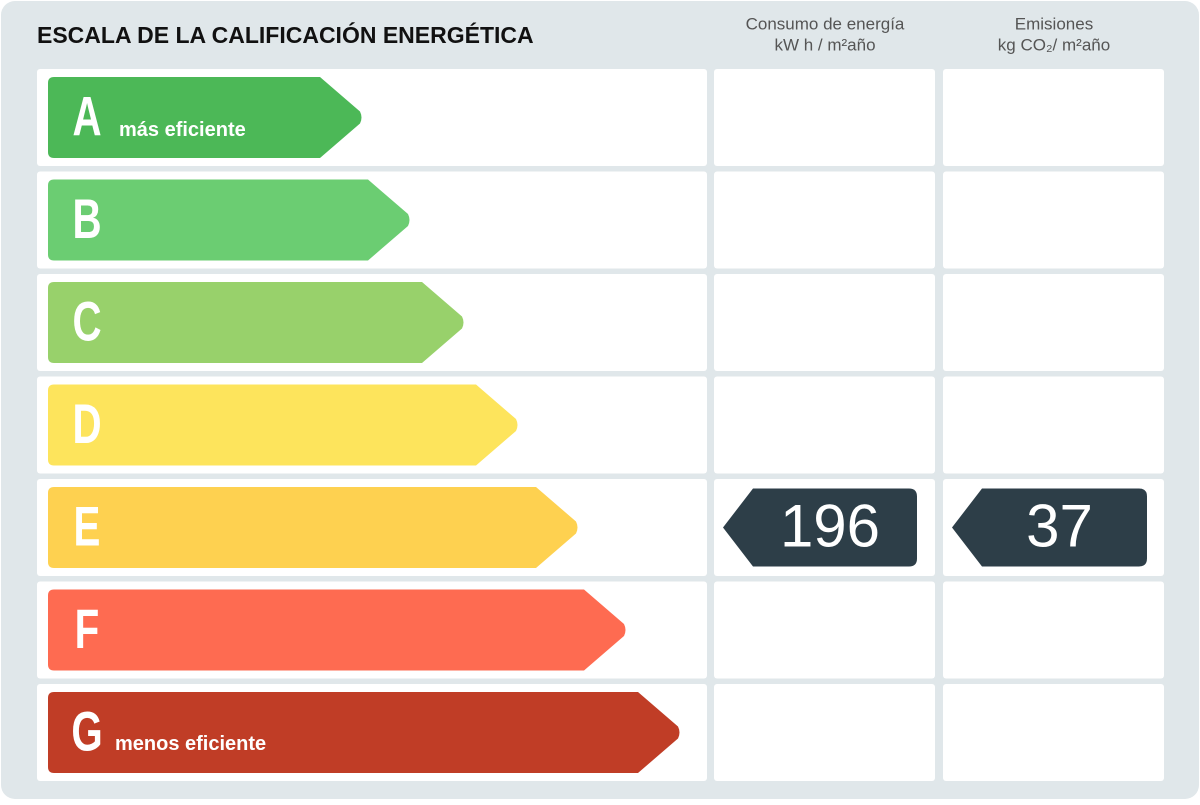 This screenshot has width=1200, height=805. What do you see at coordinates (190, 744) in the screenshot?
I see `rating-note: menos eficiente` at bounding box center [190, 744].